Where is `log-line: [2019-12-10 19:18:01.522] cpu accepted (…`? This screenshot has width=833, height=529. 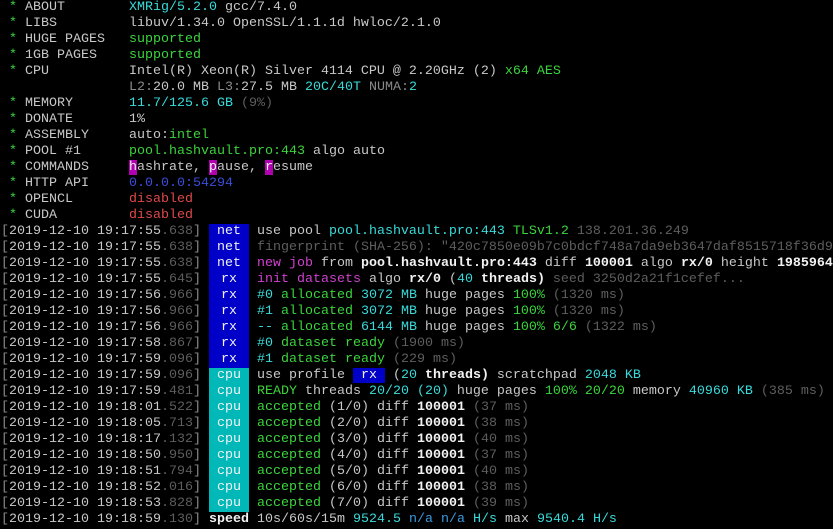
log-line: [2019-12-10 19:18:01.522] cpu accepted (… is located at coordinates (417, 408).